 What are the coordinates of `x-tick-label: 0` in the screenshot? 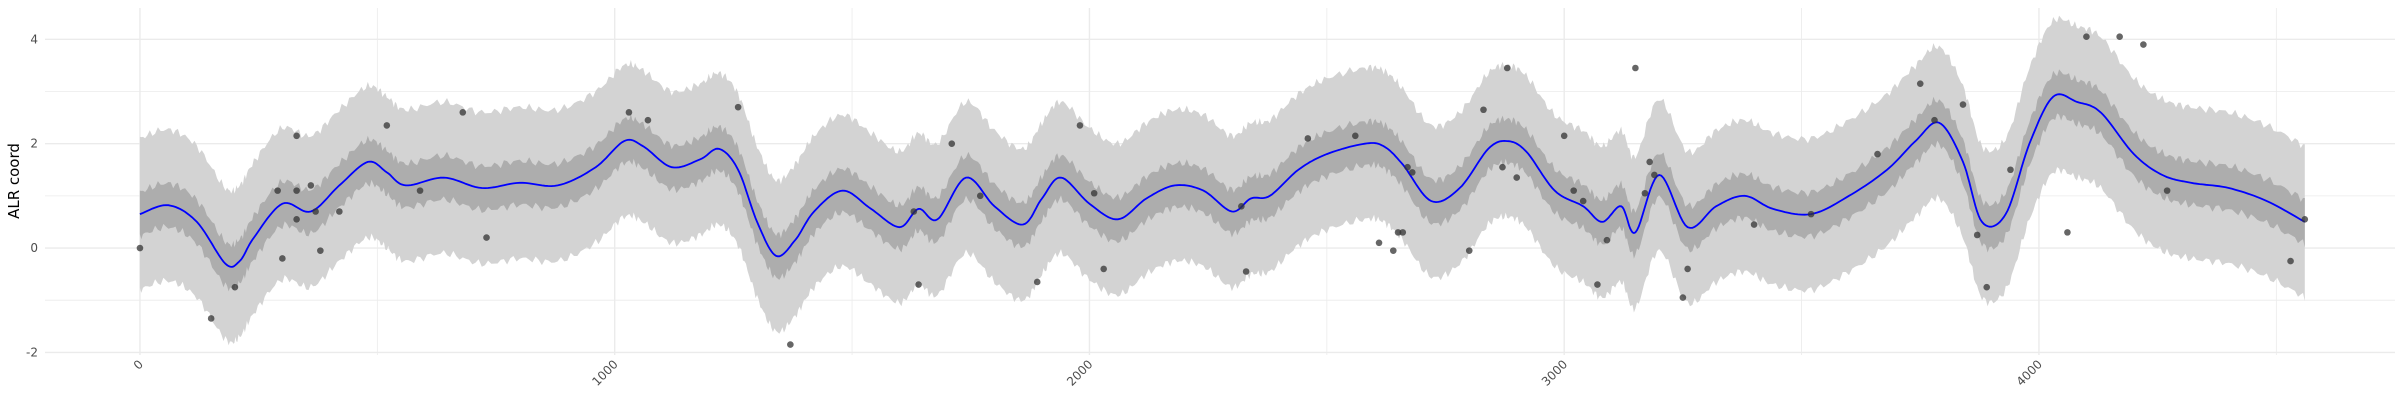 It's located at (138, 364).